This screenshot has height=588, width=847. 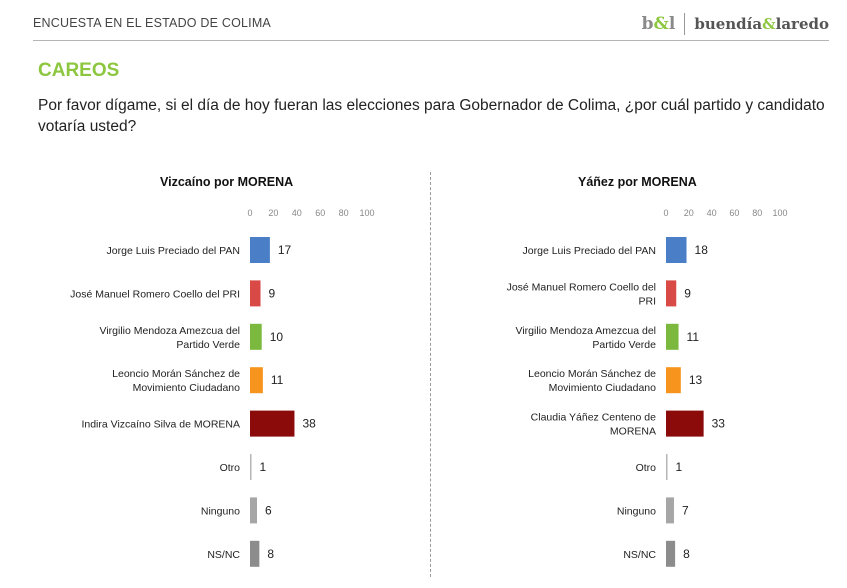 I want to click on panel-divider, so click(x=430, y=374).